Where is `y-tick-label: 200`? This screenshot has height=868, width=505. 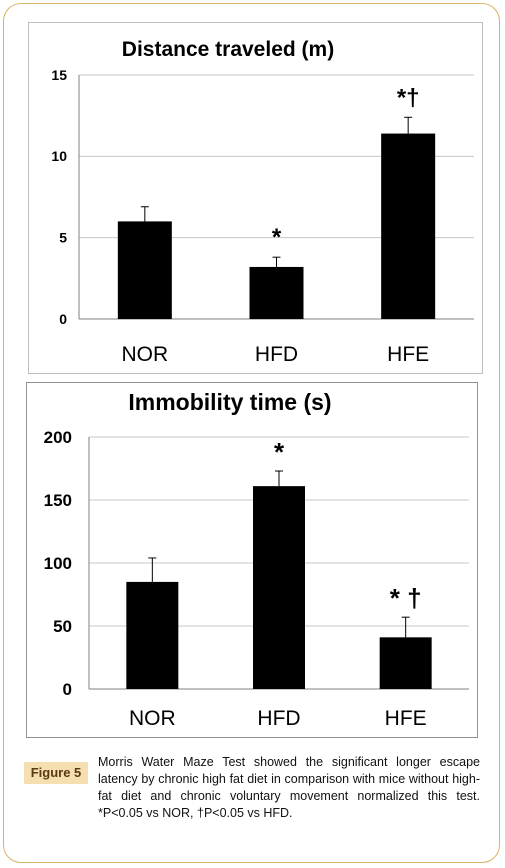 y-tick-label: 200 is located at coordinates (58, 437).